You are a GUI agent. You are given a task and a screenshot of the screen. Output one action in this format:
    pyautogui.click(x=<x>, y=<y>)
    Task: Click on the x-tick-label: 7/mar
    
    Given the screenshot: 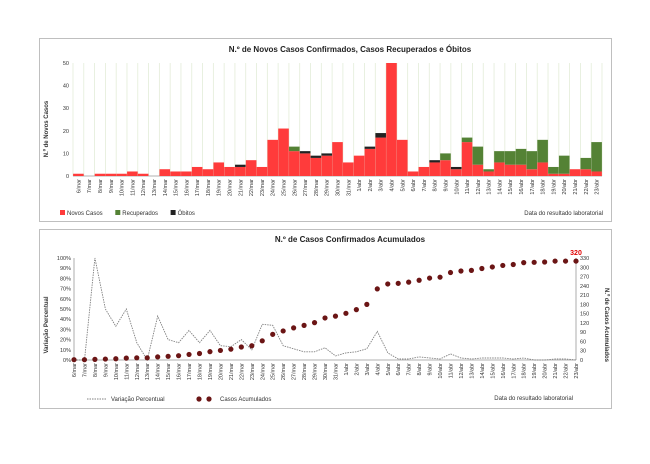 What is the action you would take?
    pyautogui.click(x=90, y=186)
    